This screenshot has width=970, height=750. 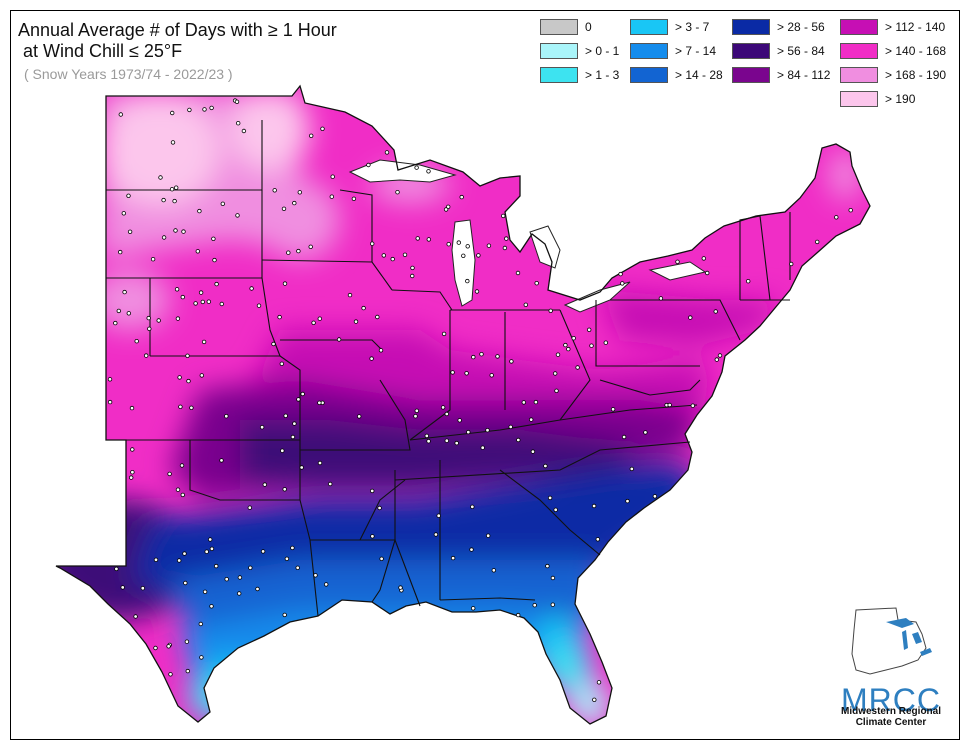 I want to click on border-tn-nc, so click(x=542, y=461).